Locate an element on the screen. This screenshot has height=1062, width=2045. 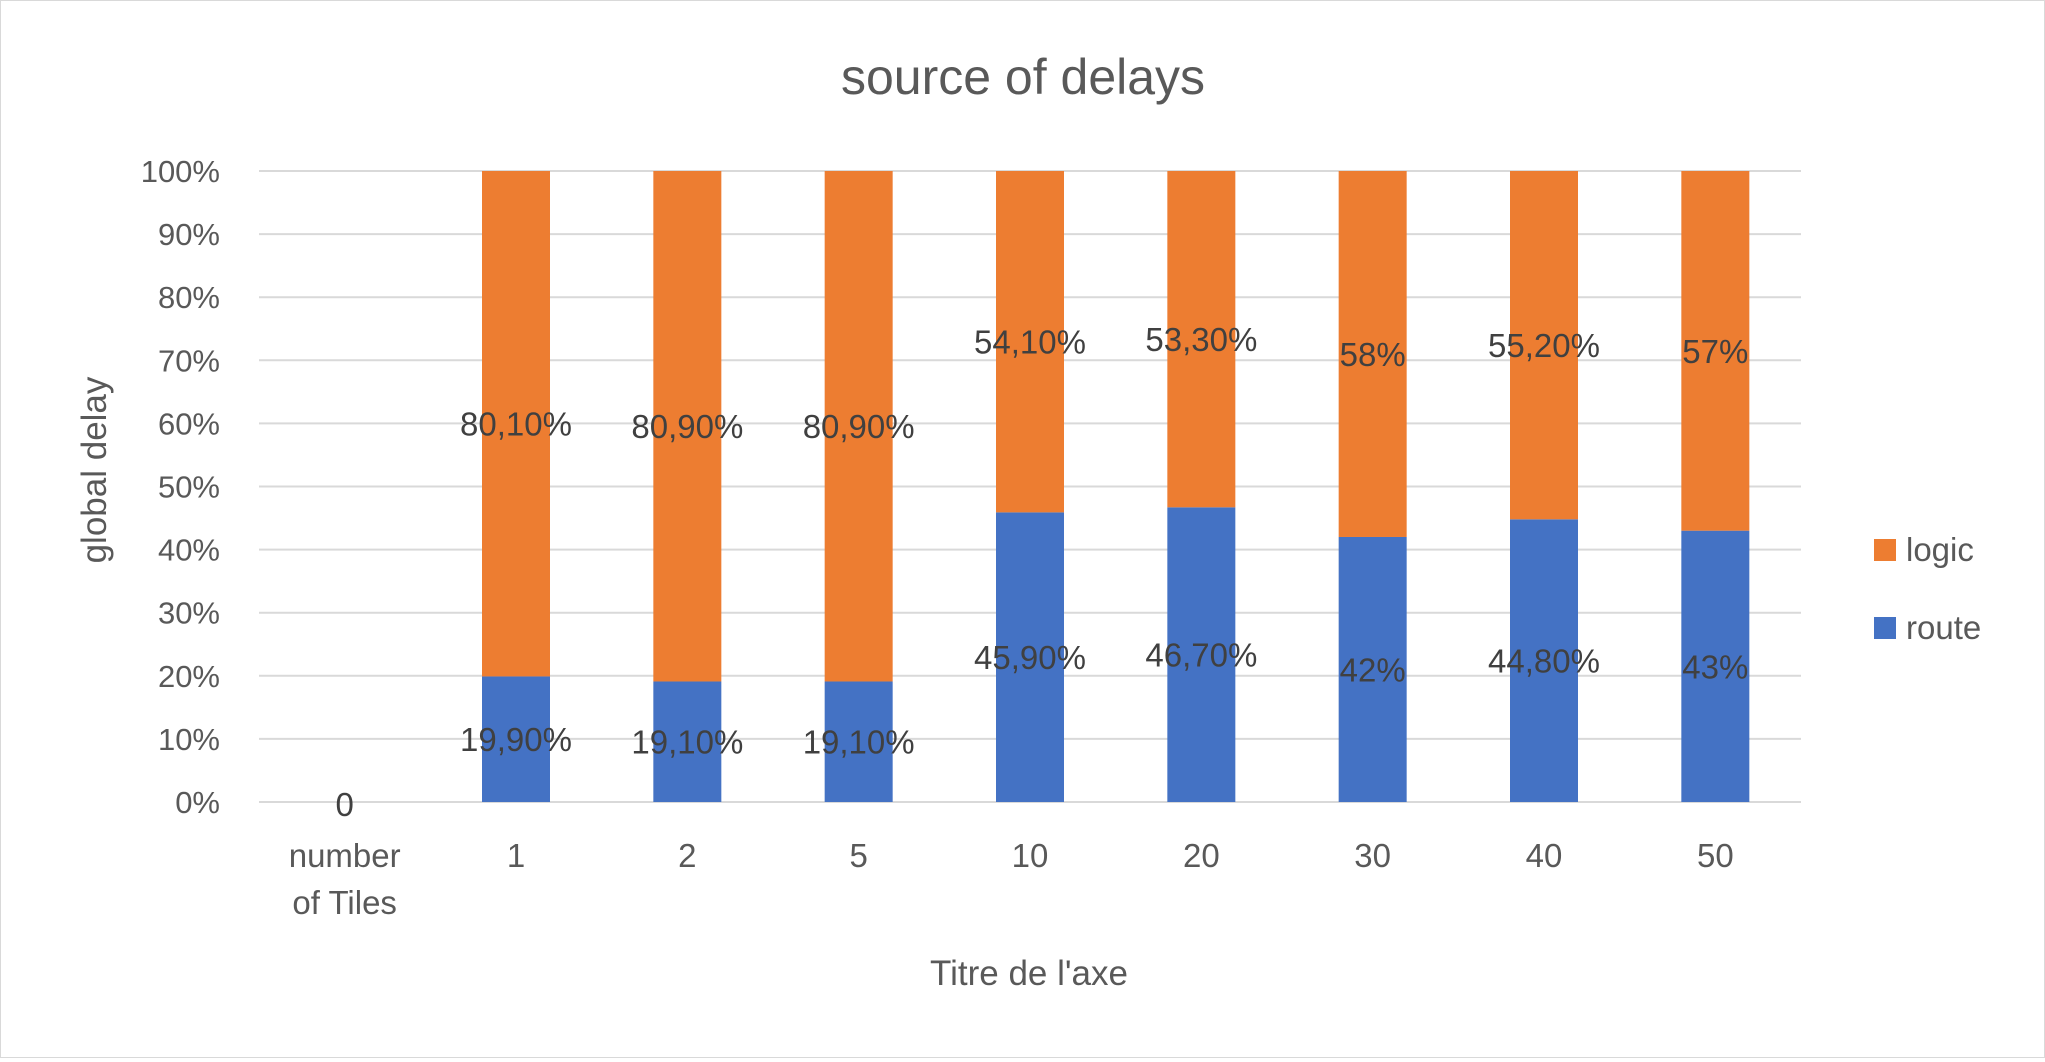
y-axis-title: global delay is located at coordinates (94, 469).